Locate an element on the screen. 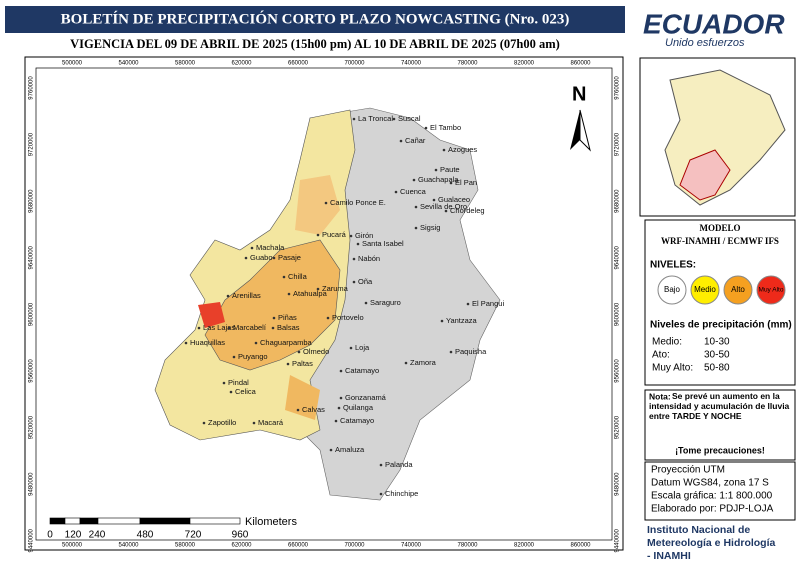 The image size is (800, 564). place-label: Zamora is located at coordinates (423, 362).